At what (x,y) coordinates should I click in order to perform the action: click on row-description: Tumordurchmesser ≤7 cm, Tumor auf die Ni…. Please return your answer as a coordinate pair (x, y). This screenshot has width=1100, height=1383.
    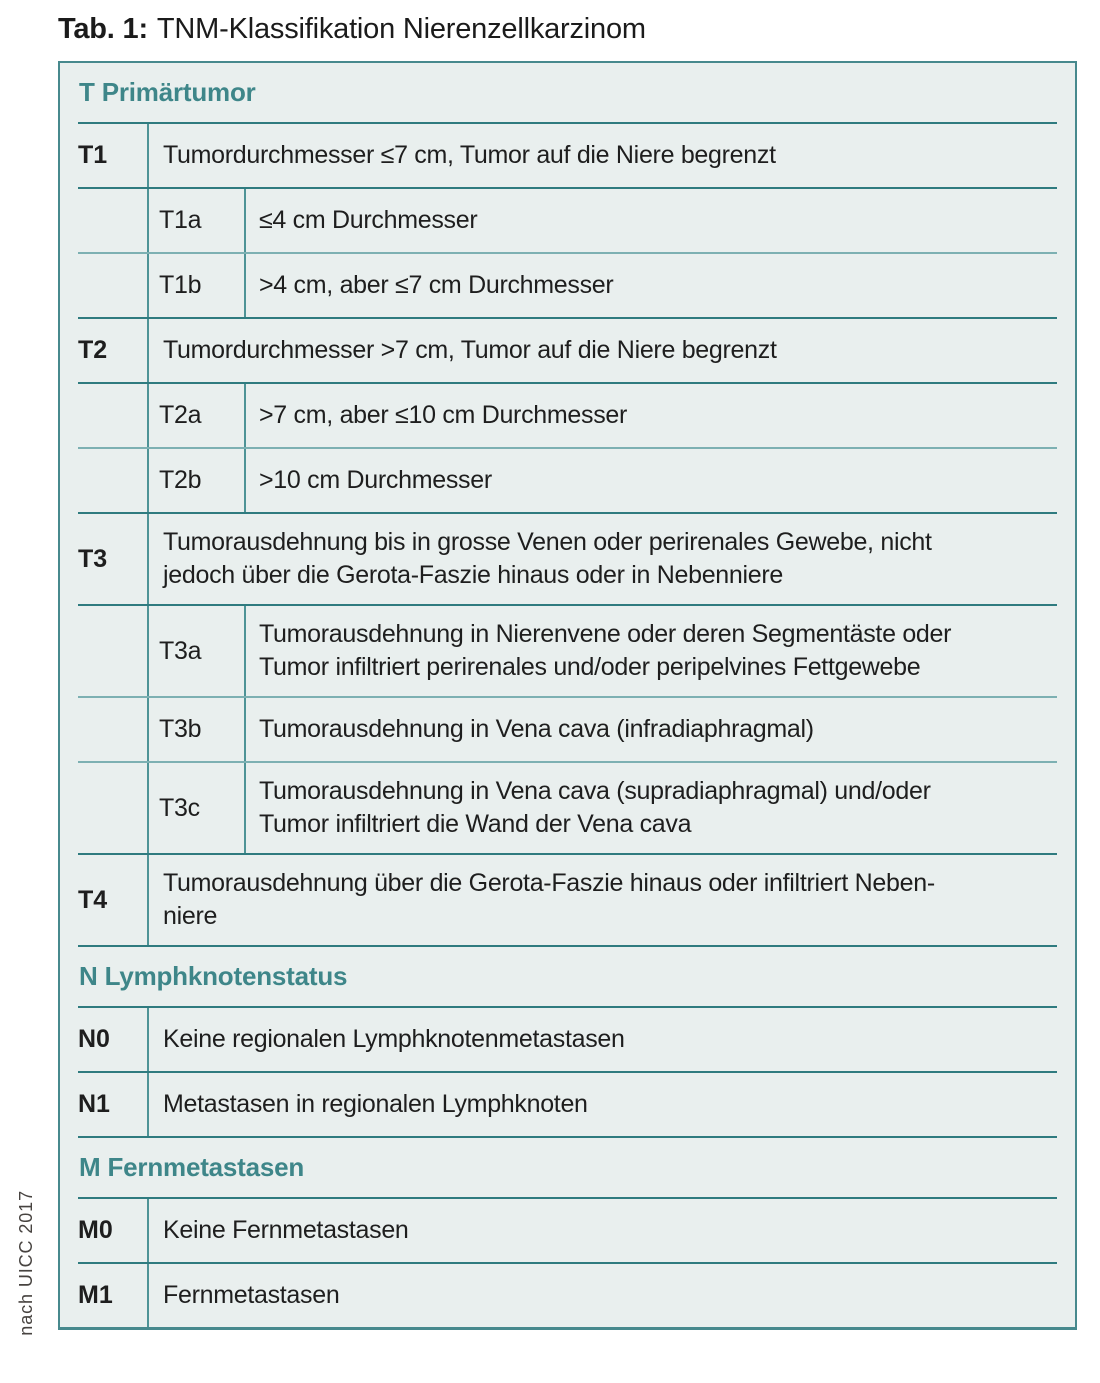
    Looking at the image, I should click on (602, 155).